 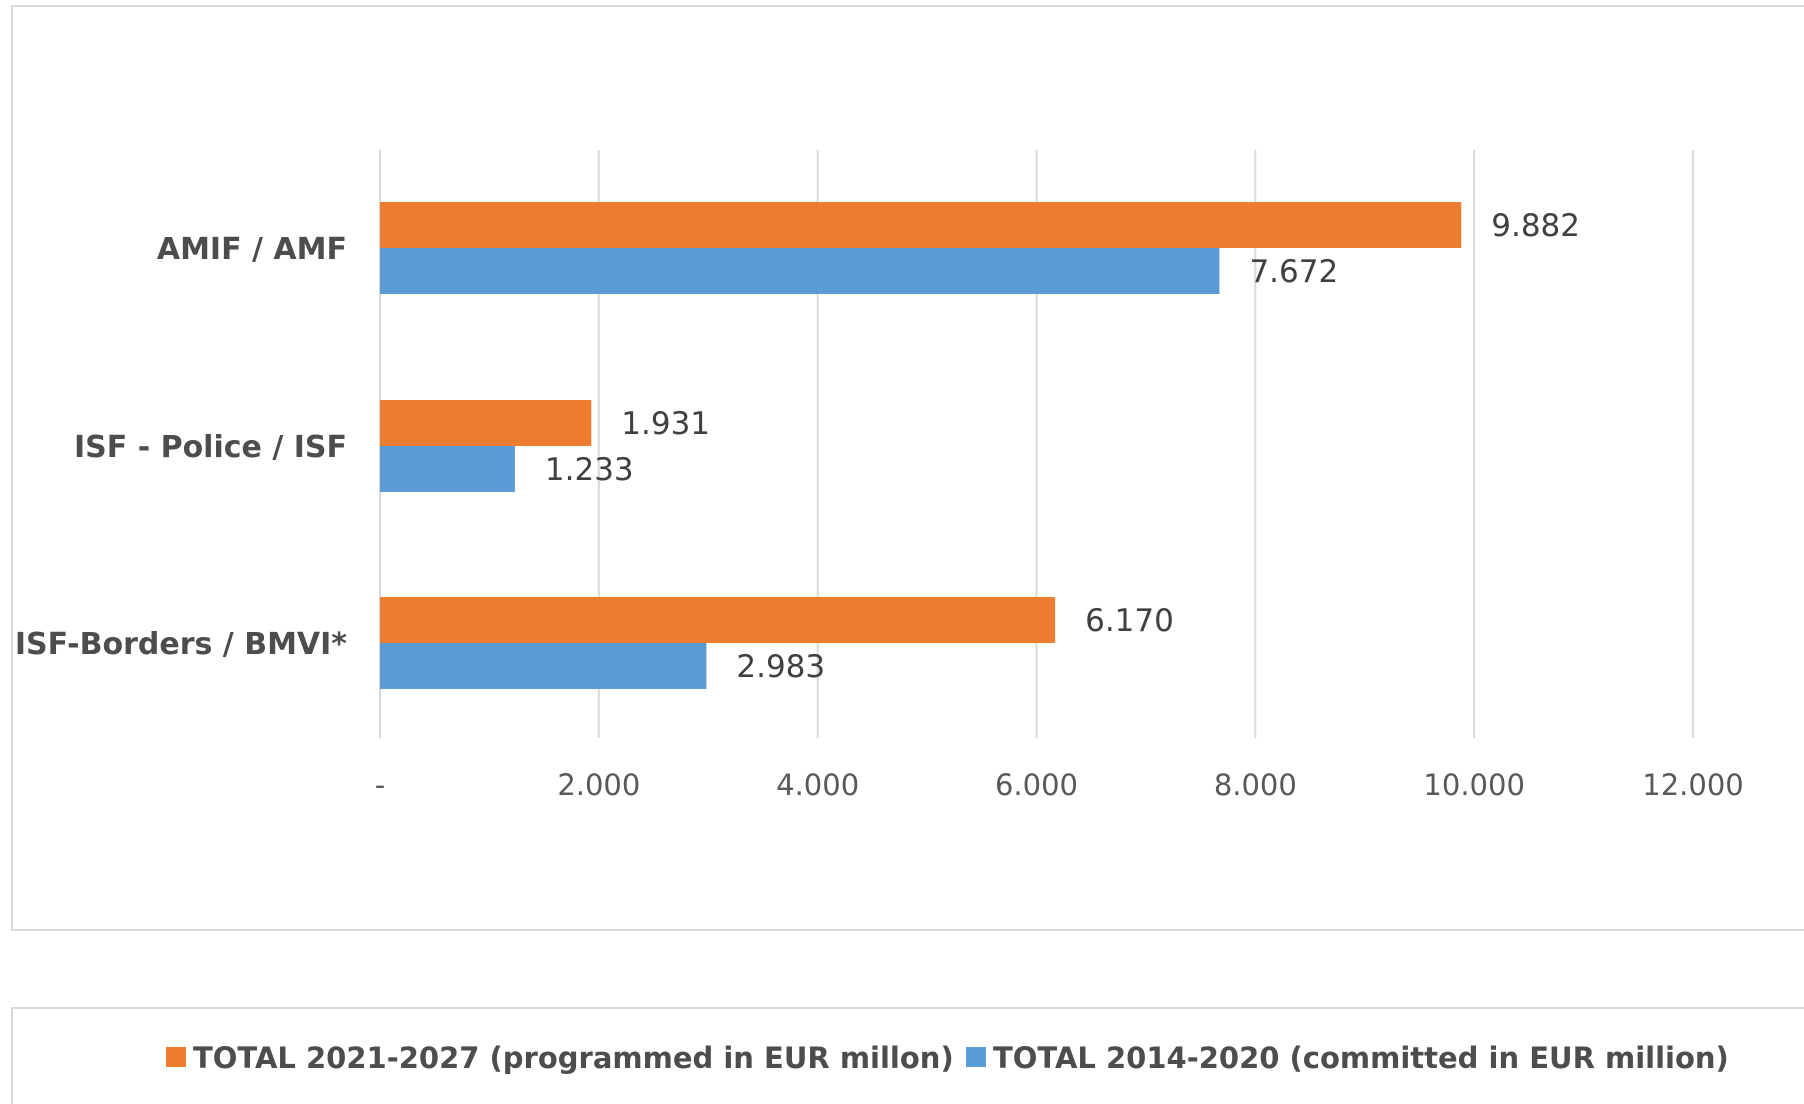 I want to click on category-label-1: ISF - Police / ISF, so click(x=210, y=447).